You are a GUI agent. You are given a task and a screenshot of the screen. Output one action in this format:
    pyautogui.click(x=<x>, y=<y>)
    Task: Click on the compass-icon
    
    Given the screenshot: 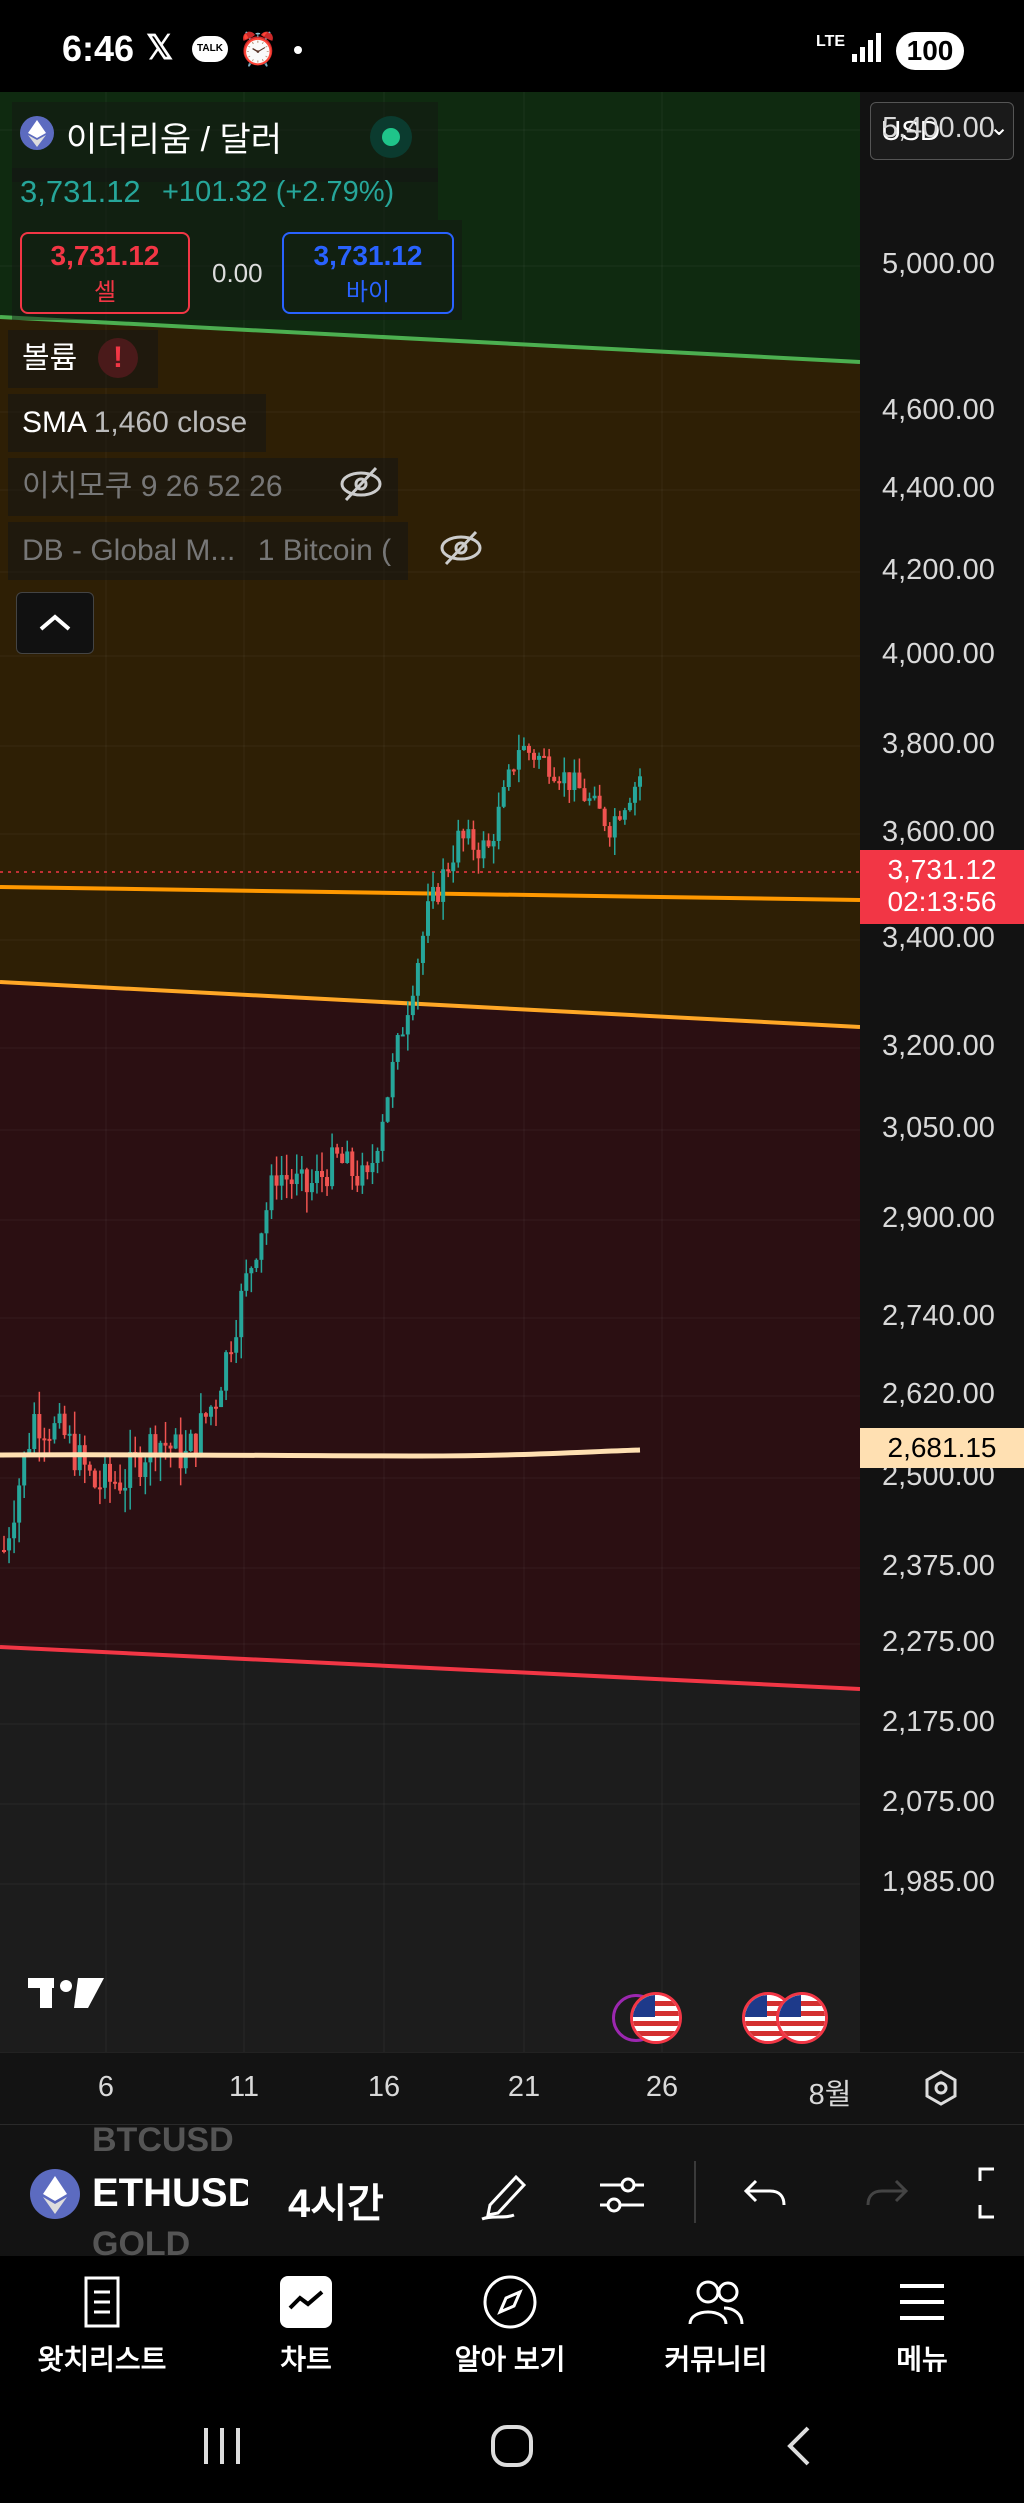 What is the action you would take?
    pyautogui.click(x=510, y=2302)
    